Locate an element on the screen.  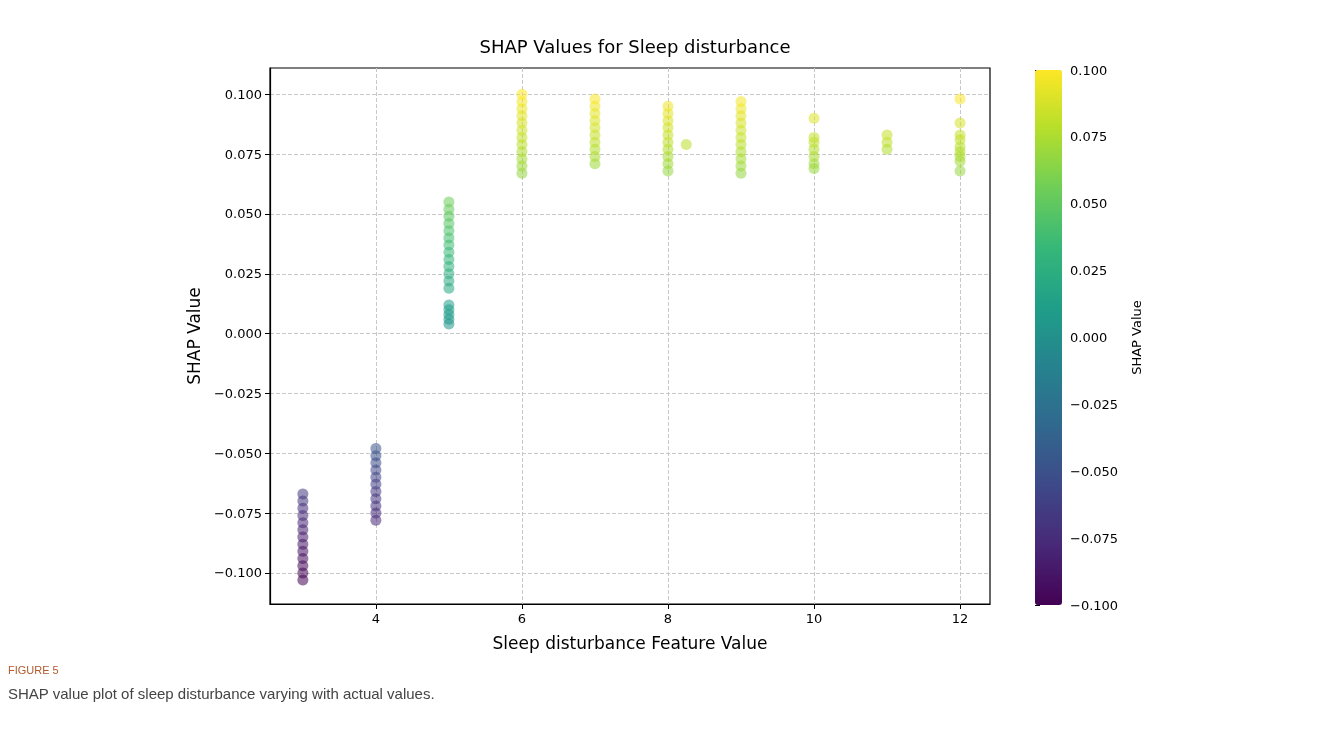
y-tick-label: −0.050 is located at coordinates (237, 453).